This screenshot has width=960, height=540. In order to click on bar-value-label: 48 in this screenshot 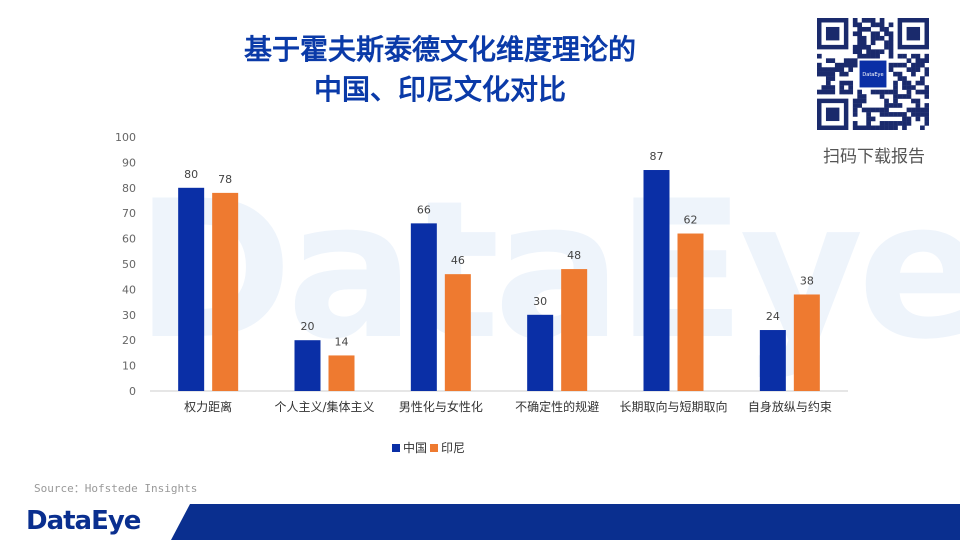, I will do `click(574, 255)`.